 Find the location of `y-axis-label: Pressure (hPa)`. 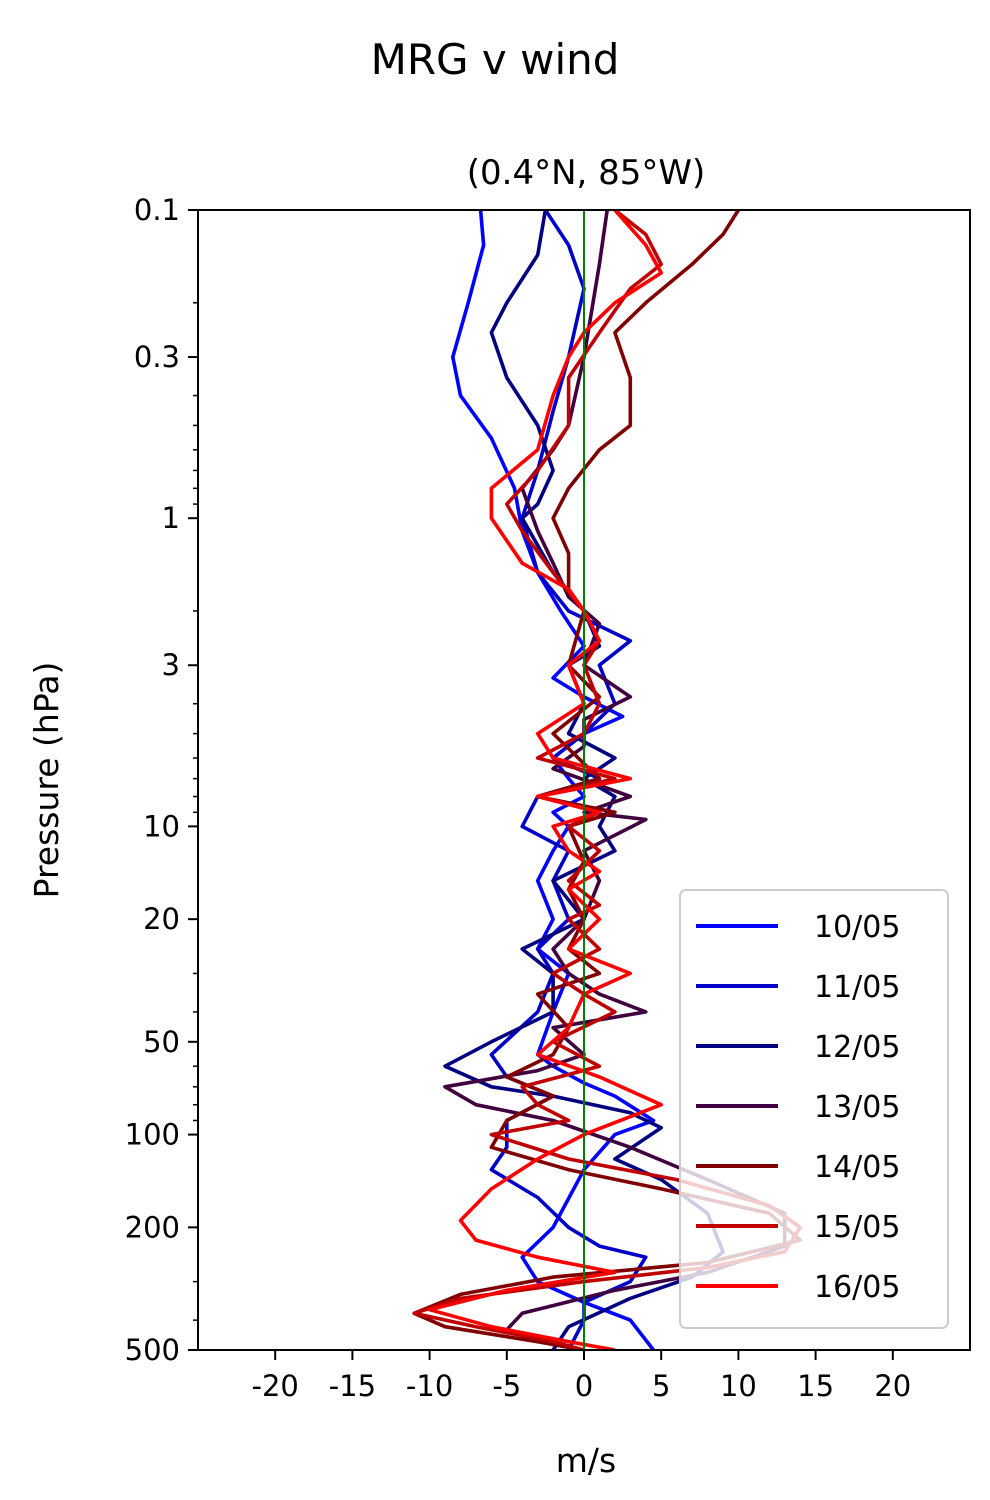

y-axis-label: Pressure (hPa) is located at coordinates (46, 780).